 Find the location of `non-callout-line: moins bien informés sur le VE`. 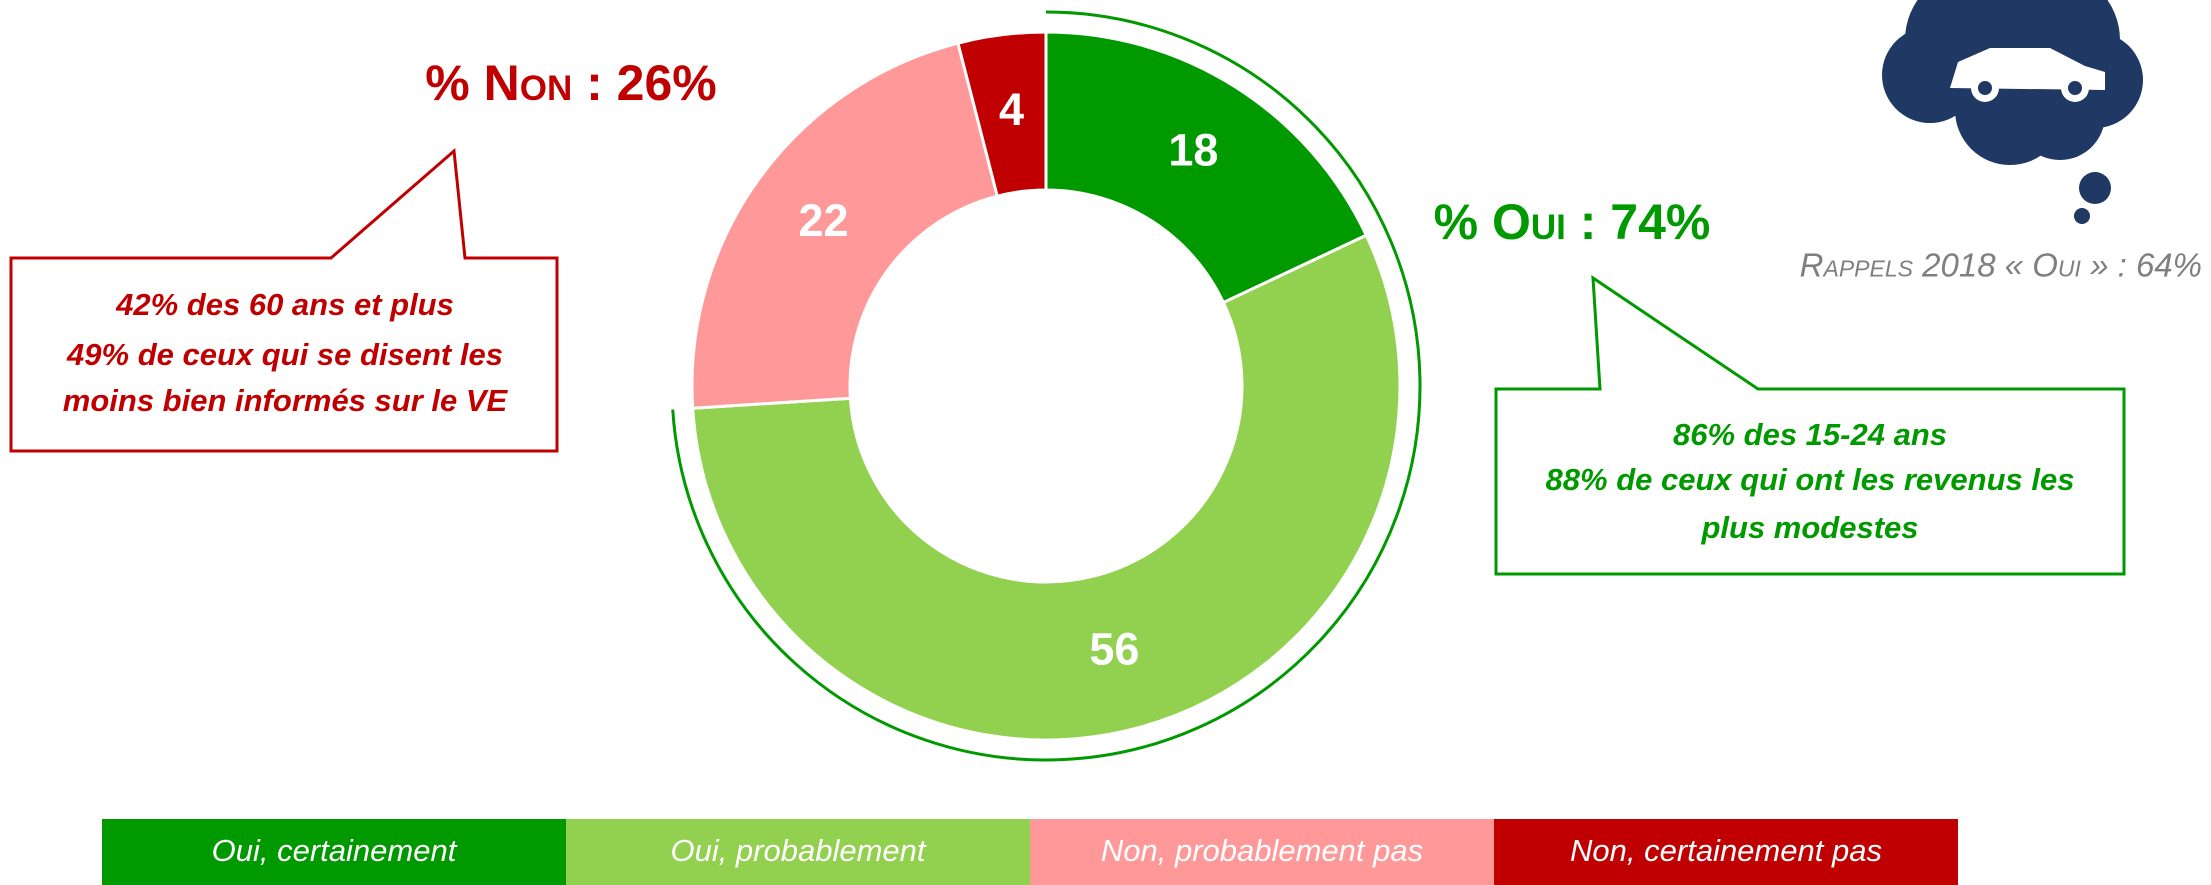

non-callout-line: moins bien informés sur le VE is located at coordinates (286, 400).